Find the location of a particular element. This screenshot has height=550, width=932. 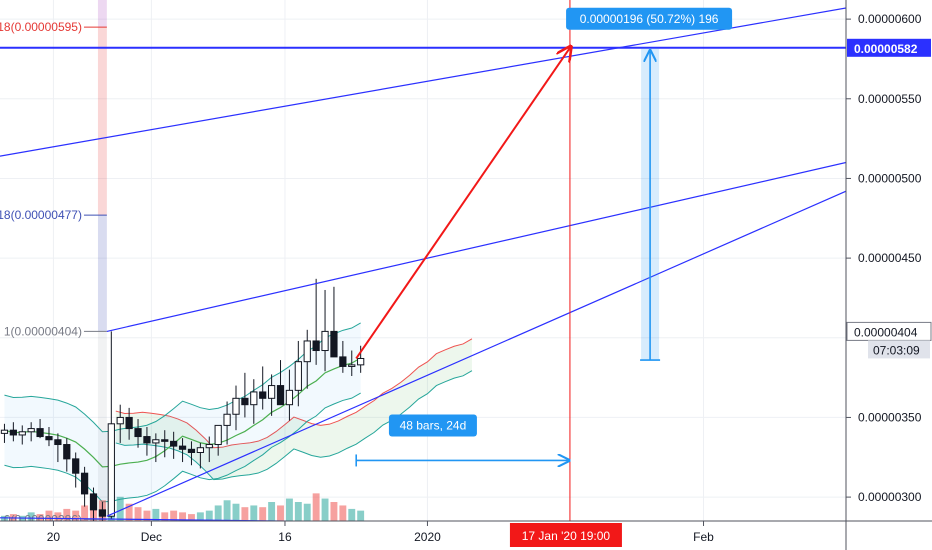

price-range-badge is located at coordinates (649, 18).